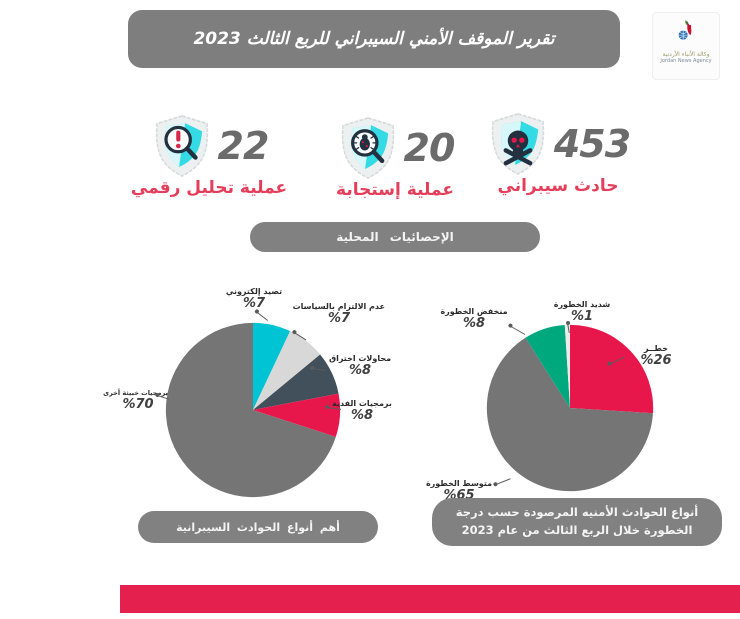 Image resolution: width=740 pixels, height=619 pixels. What do you see at coordinates (360, 366) in the screenshot?
I see `callout-intrusion-attempts: محاولات اختراق %8` at bounding box center [360, 366].